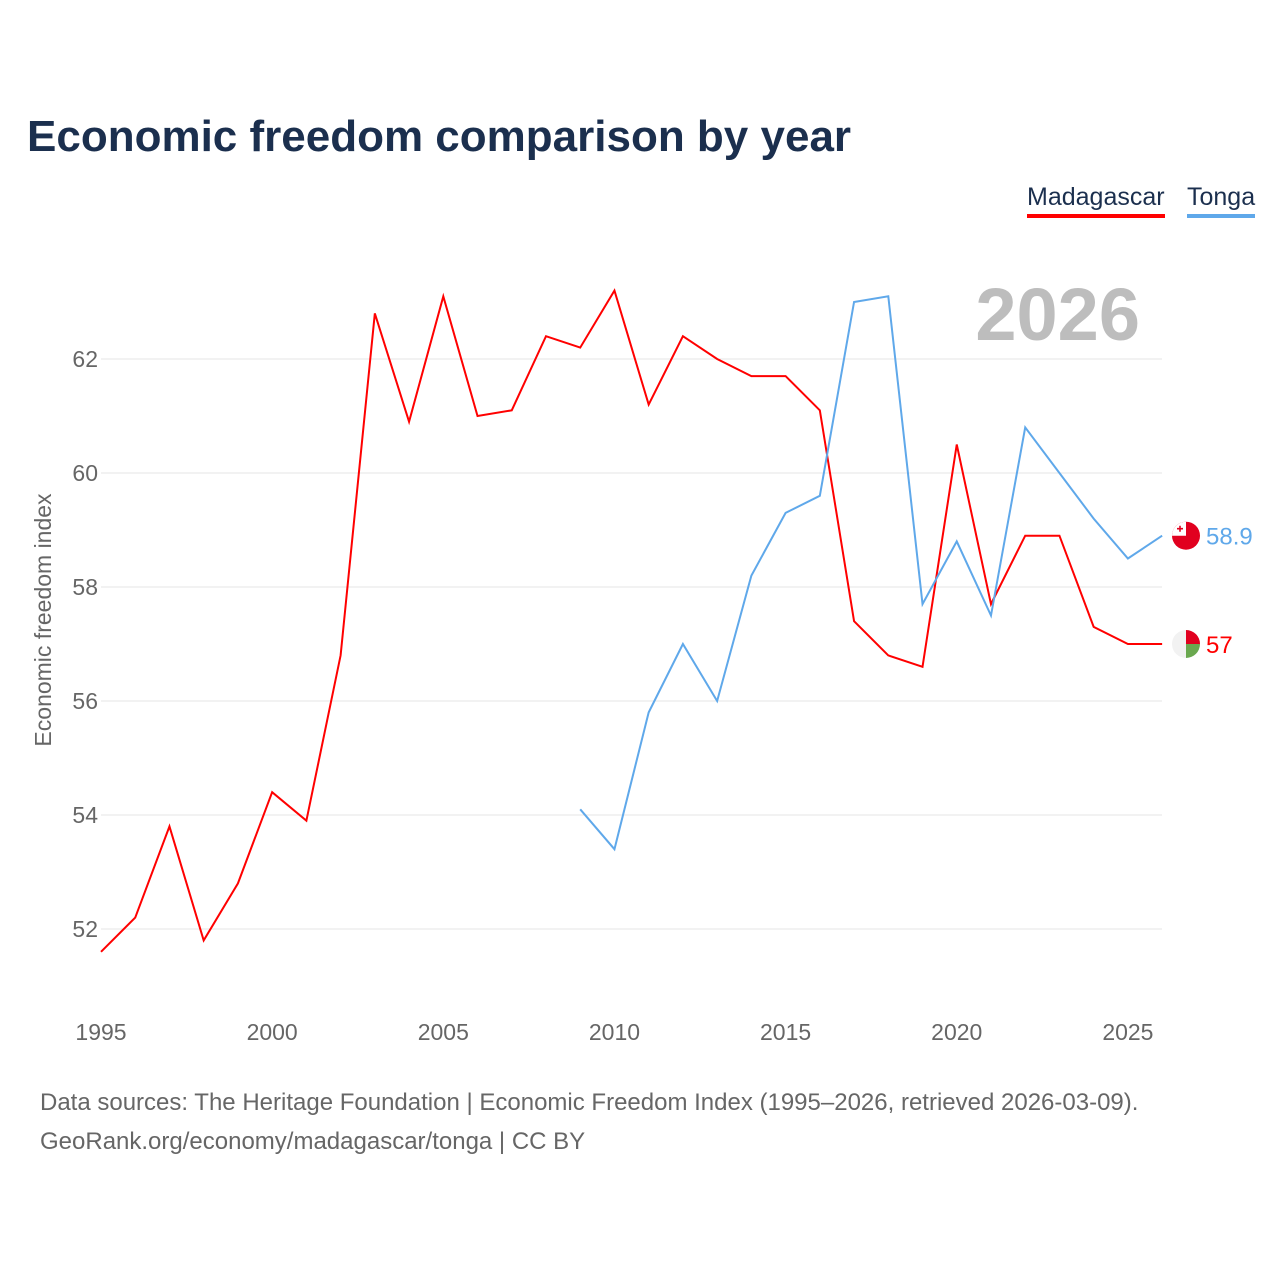 The image size is (1280, 1280). Describe the element at coordinates (85, 701) in the screenshot. I see `y-tick-label: 56` at that location.